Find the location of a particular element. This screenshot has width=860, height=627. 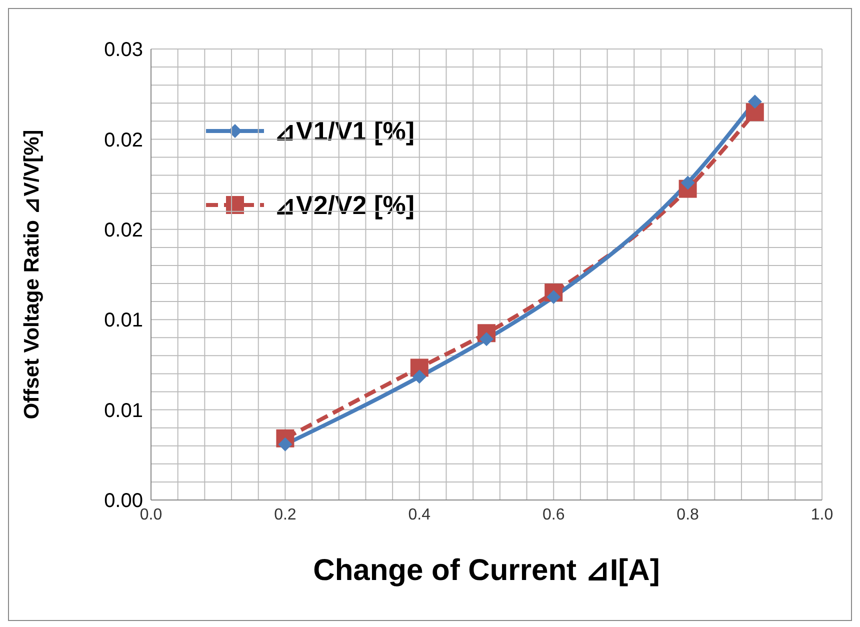

x-tick-label: 0.2 is located at coordinates (285, 515).